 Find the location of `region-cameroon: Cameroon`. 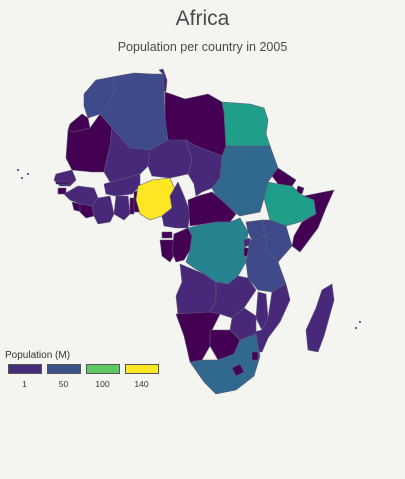

region-cameroon: Cameroon is located at coordinates (176, 205).